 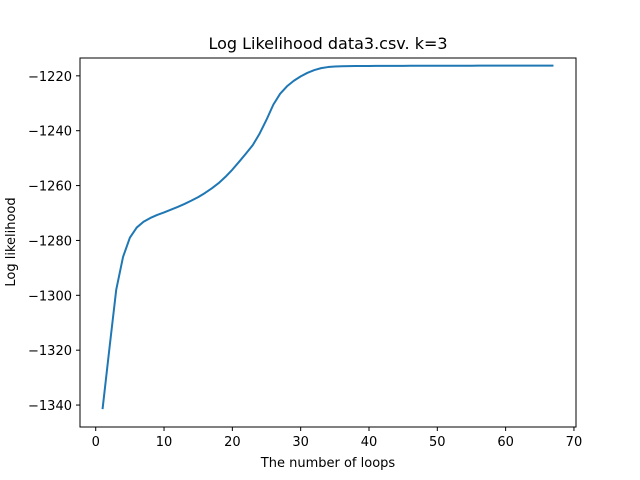 I want to click on y-tick-label: −1220, so click(x=50, y=77).